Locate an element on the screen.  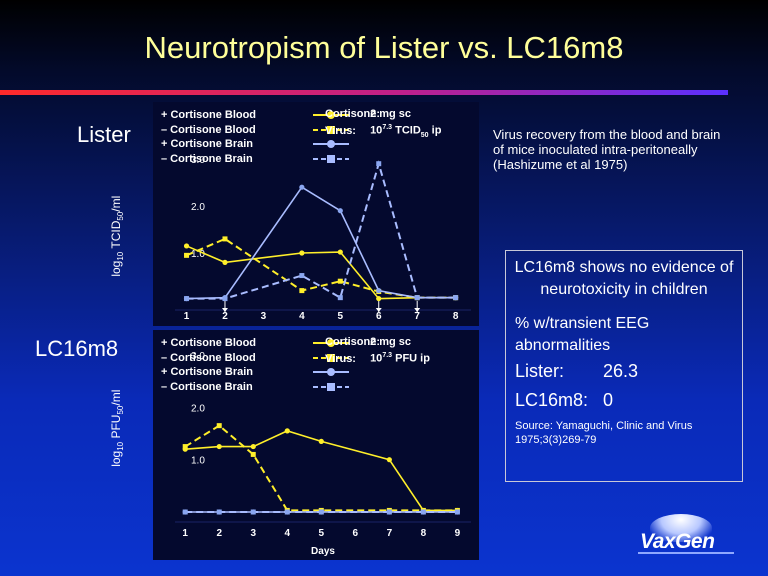
x-tick-label: 9 is located at coordinates (458, 533).